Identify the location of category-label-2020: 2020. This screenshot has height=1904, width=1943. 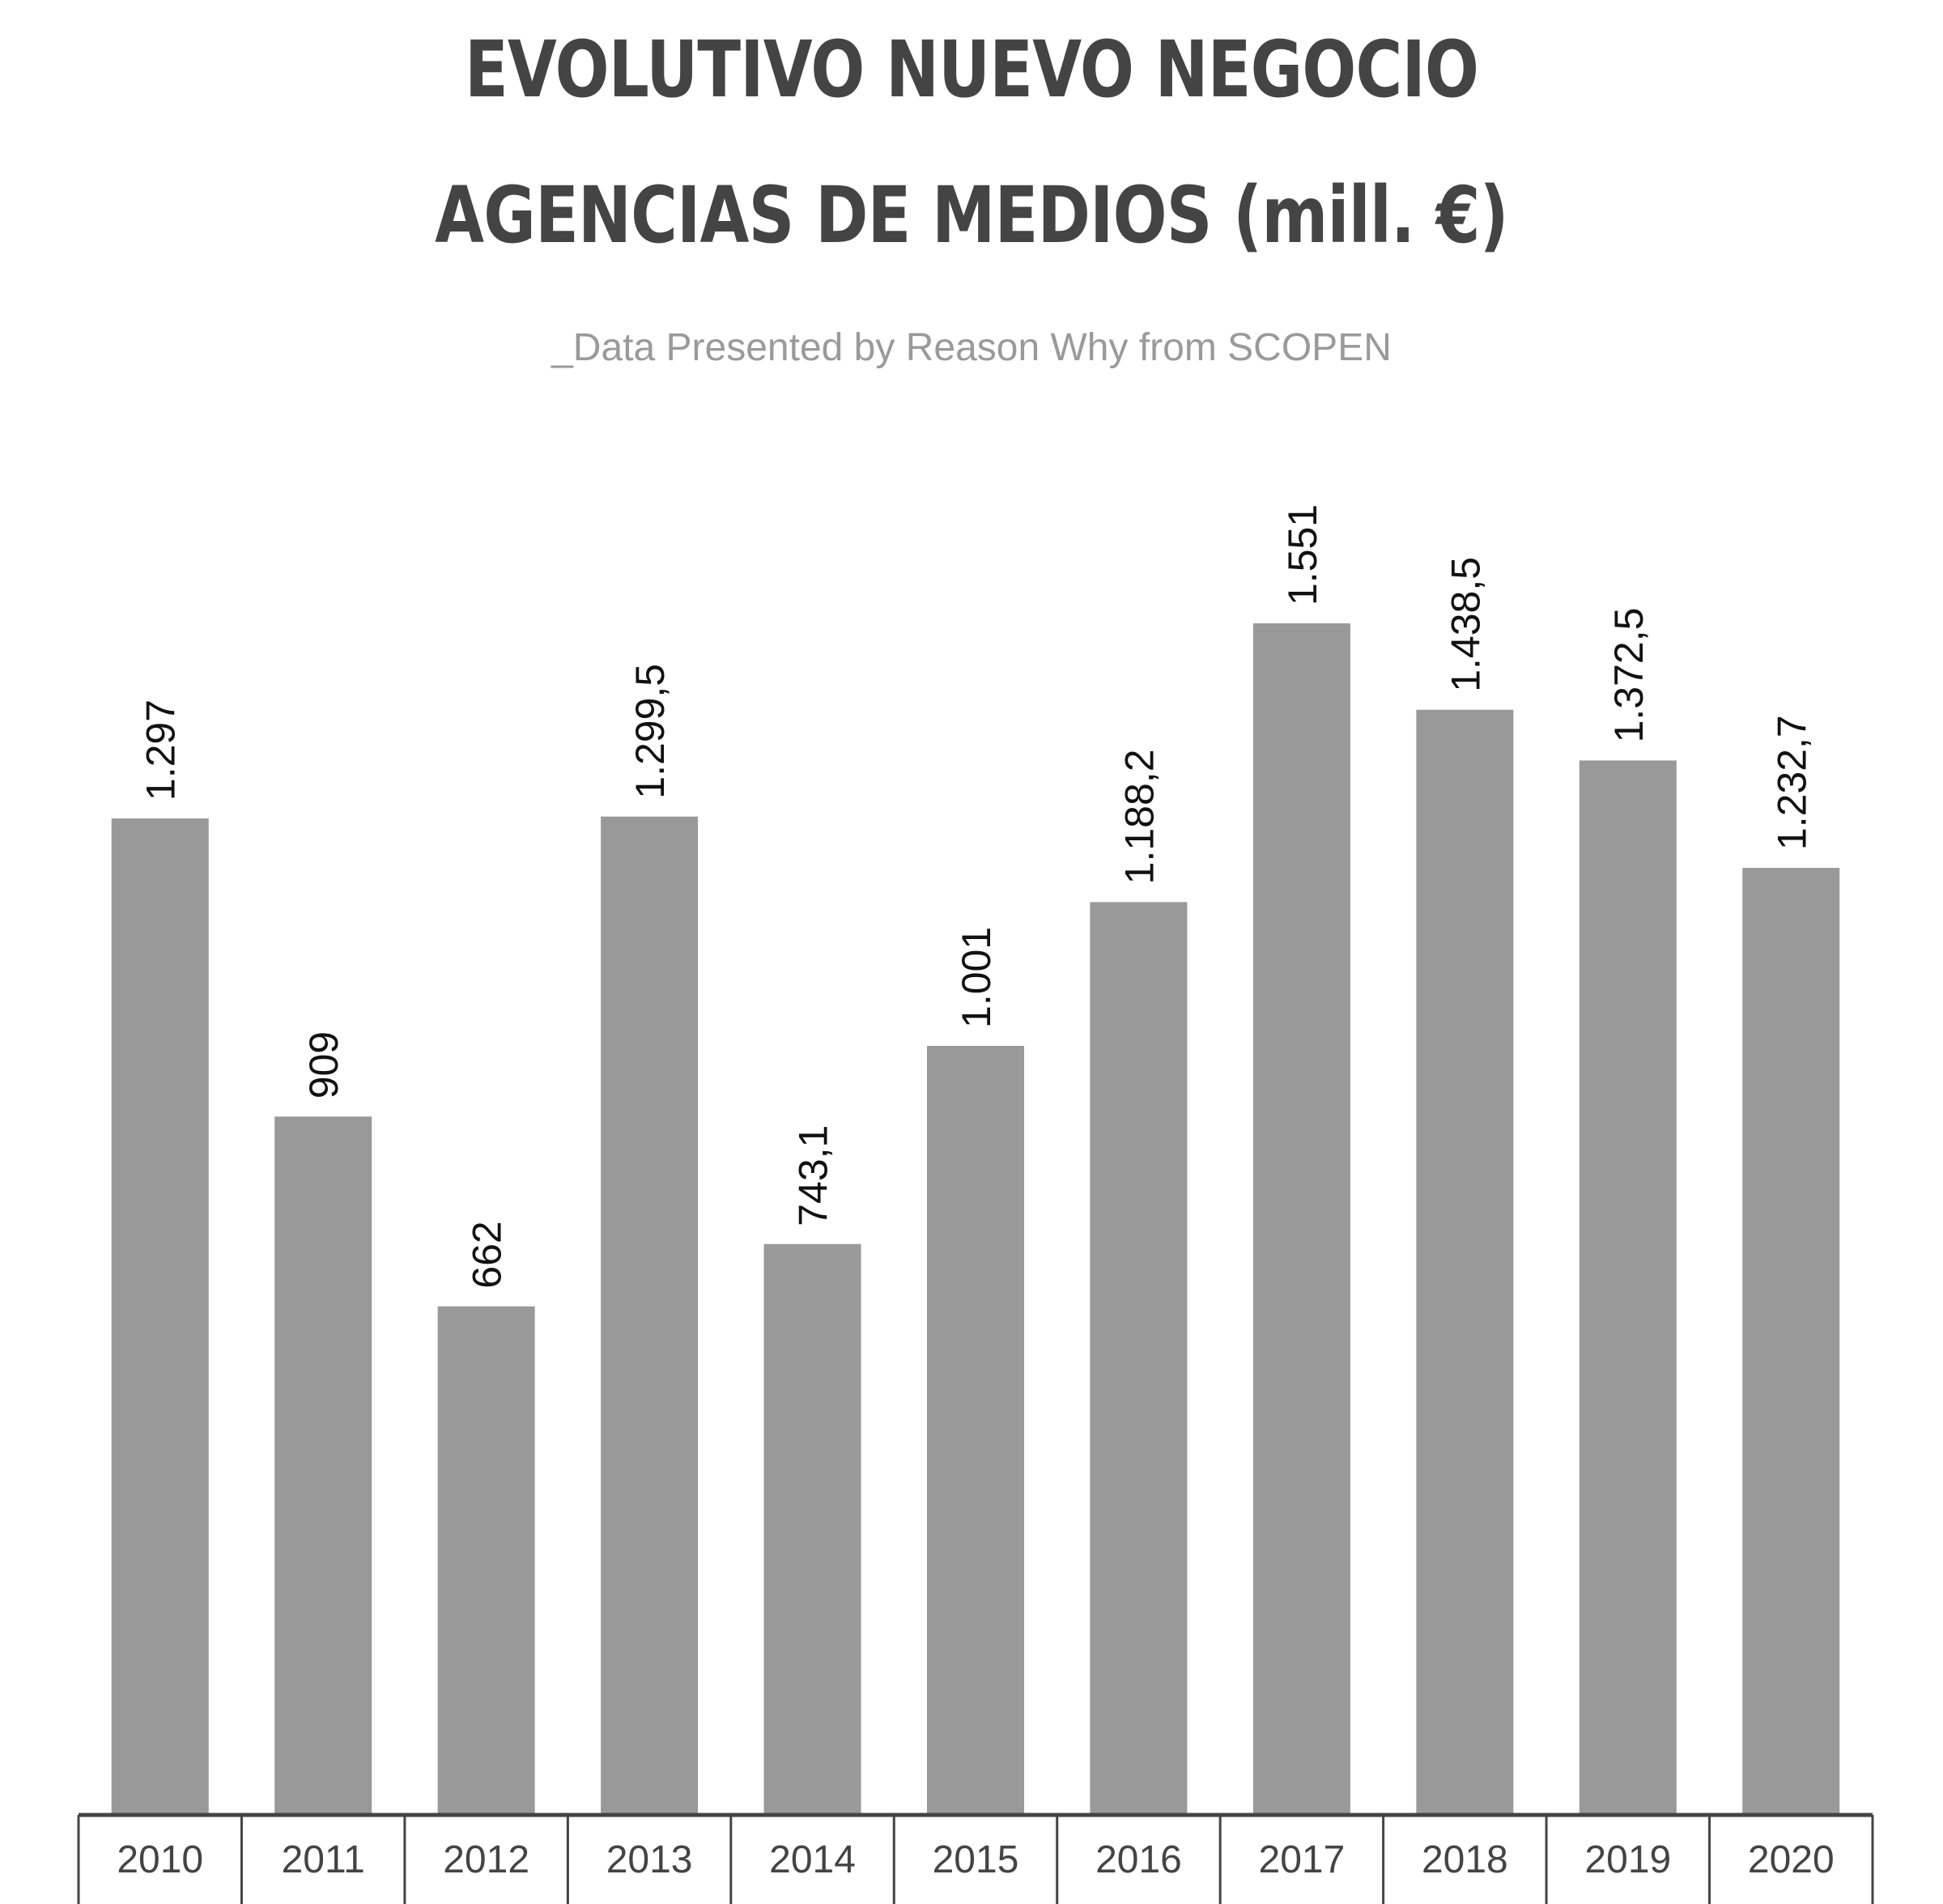
(1791, 1859).